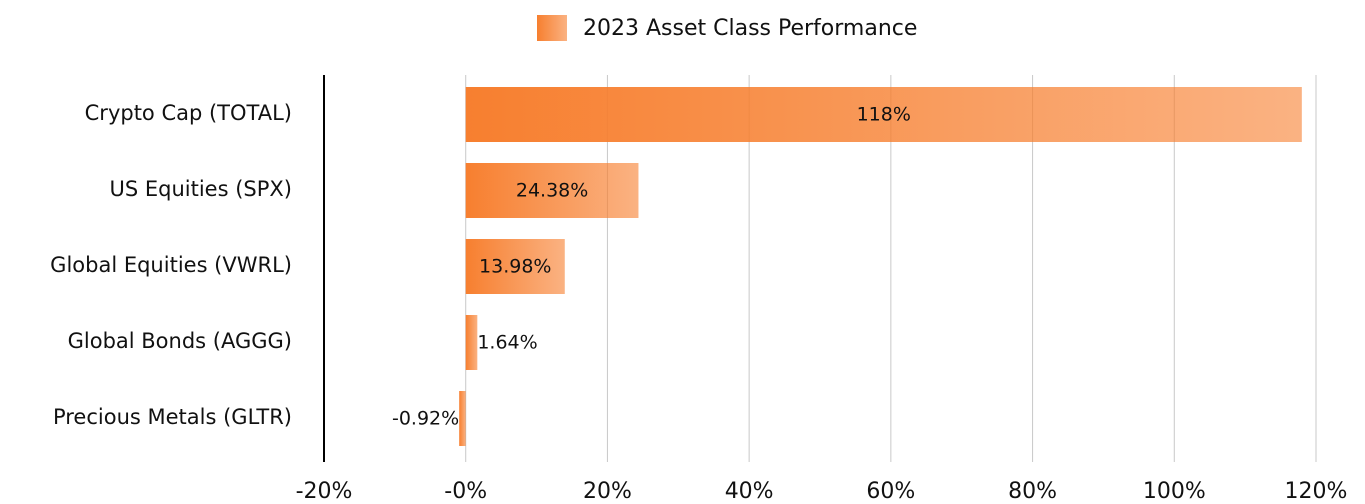  I want to click on x-tick-label: 120%, so click(1316, 491).